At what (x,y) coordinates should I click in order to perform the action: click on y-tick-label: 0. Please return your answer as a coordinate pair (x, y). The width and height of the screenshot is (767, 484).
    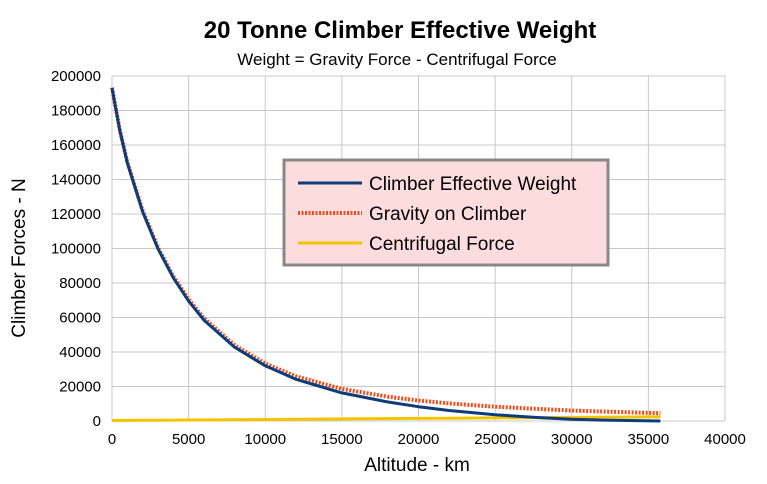
    Looking at the image, I should click on (97, 421).